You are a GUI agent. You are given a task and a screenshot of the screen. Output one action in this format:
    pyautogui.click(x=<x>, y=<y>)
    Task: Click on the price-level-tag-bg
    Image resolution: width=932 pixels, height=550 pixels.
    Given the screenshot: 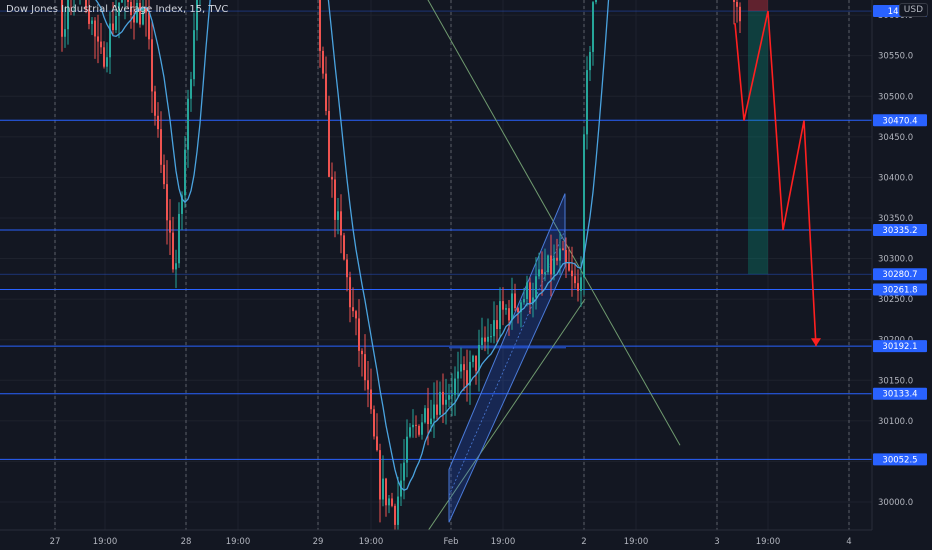 What is the action you would take?
    pyautogui.click(x=900, y=229)
    